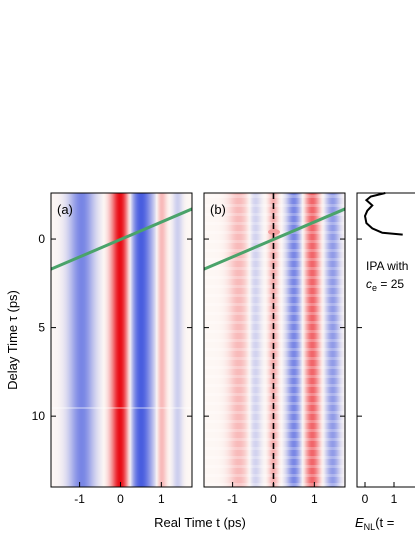 The image size is (415, 537). I want to click on panel-c-xlabel: ENL(t =, so click(374, 523).